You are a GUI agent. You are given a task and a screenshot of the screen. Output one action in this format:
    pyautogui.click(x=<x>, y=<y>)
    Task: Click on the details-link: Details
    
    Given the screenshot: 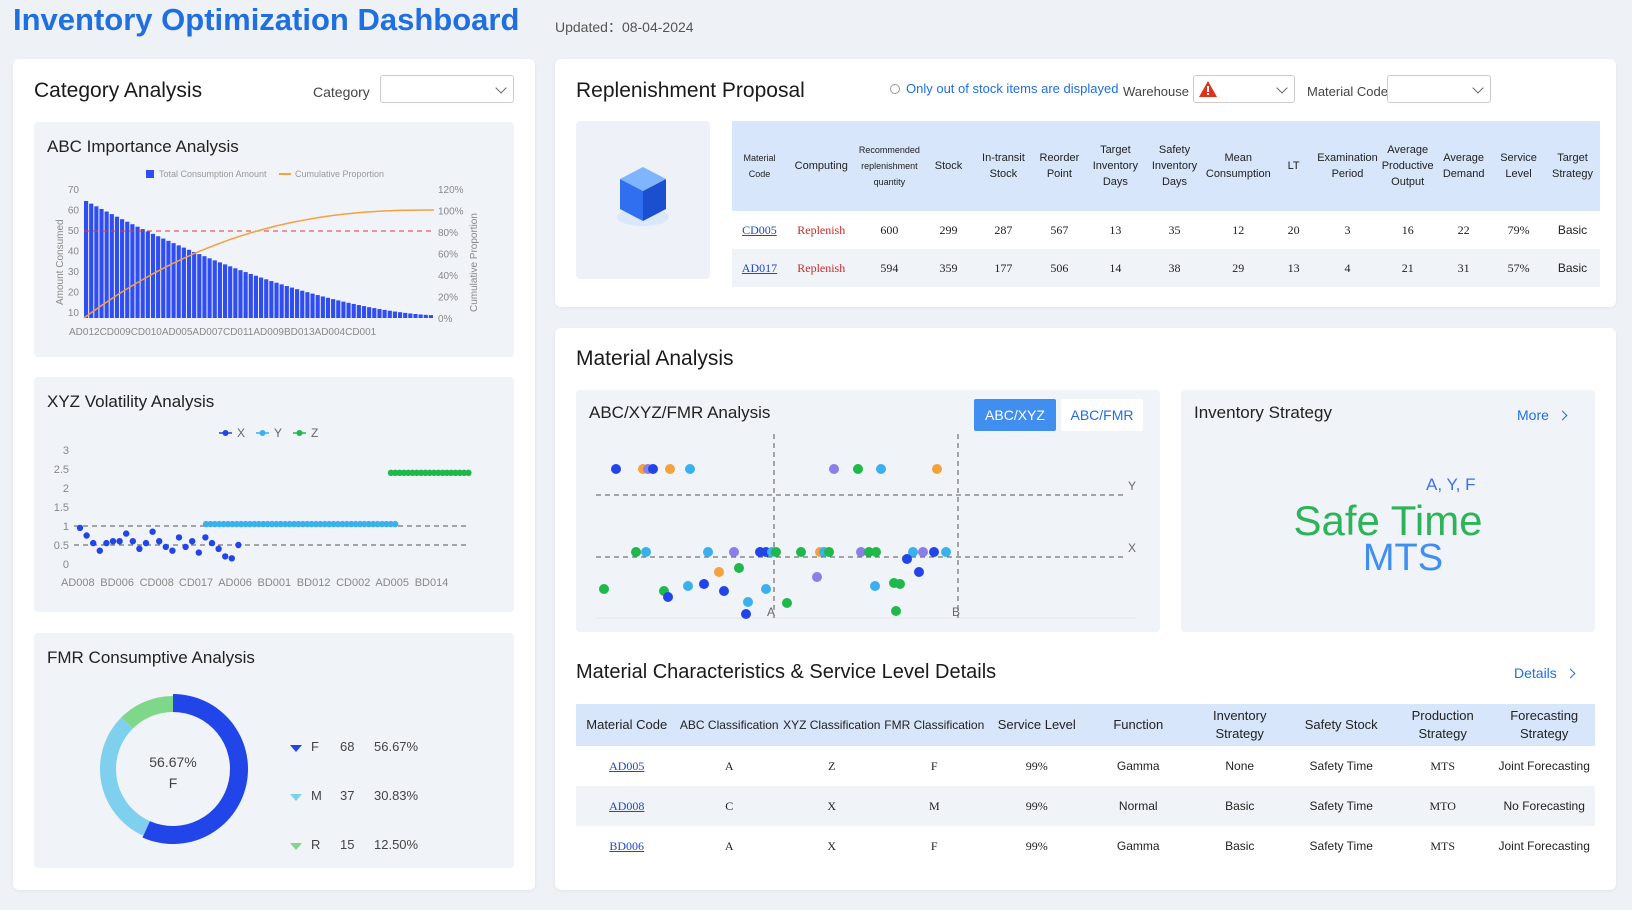 What is the action you would take?
    pyautogui.click(x=1545, y=673)
    